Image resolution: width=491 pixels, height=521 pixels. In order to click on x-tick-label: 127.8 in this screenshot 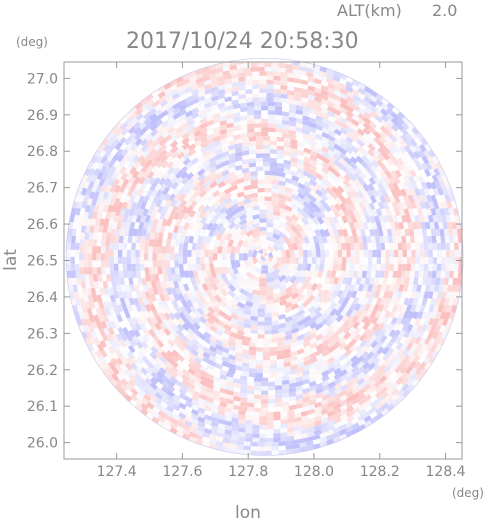, I will do `click(248, 472)`.